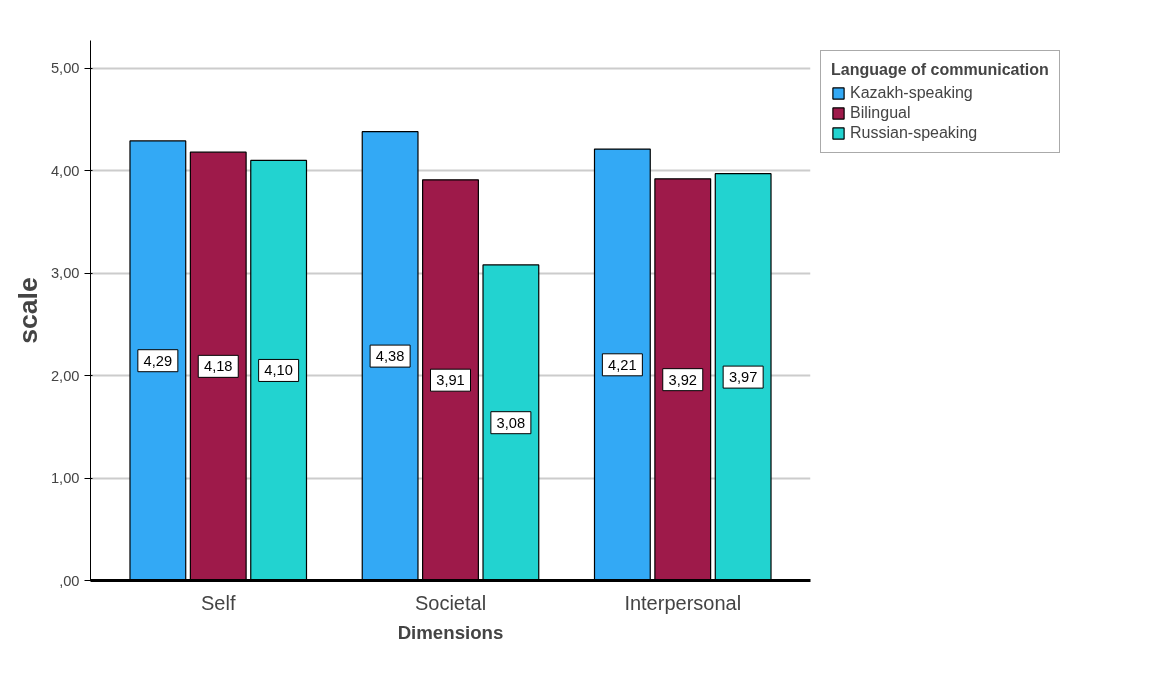 The image size is (1166, 683). Describe the element at coordinates (65, 170) in the screenshot. I see `y-tick-label: 4,00` at that location.